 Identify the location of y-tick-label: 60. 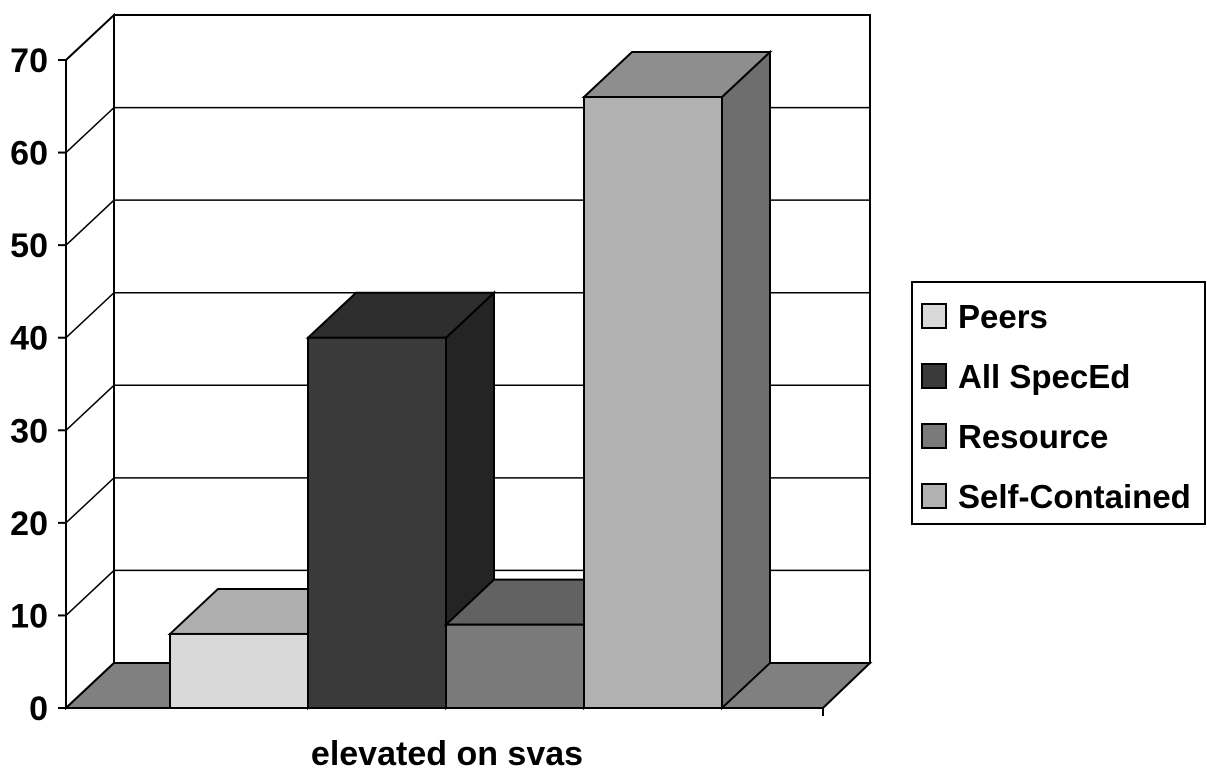
(29, 154).